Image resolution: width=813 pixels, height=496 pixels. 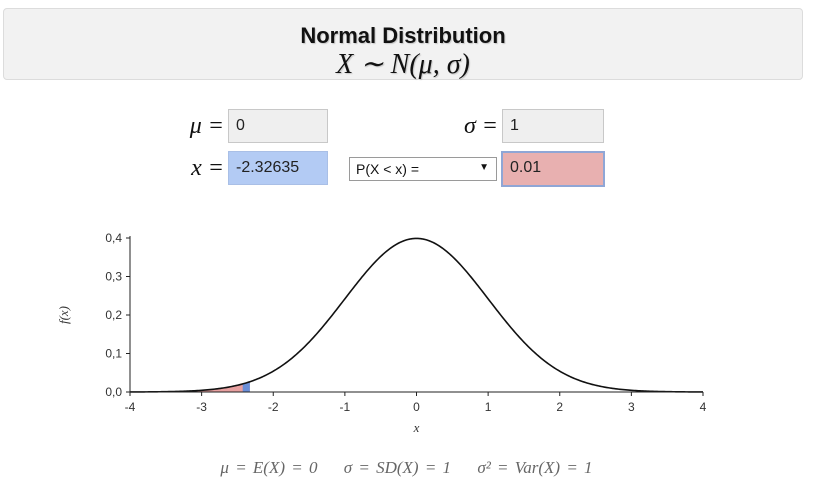 I want to click on x-label: x =, so click(x=207, y=168).